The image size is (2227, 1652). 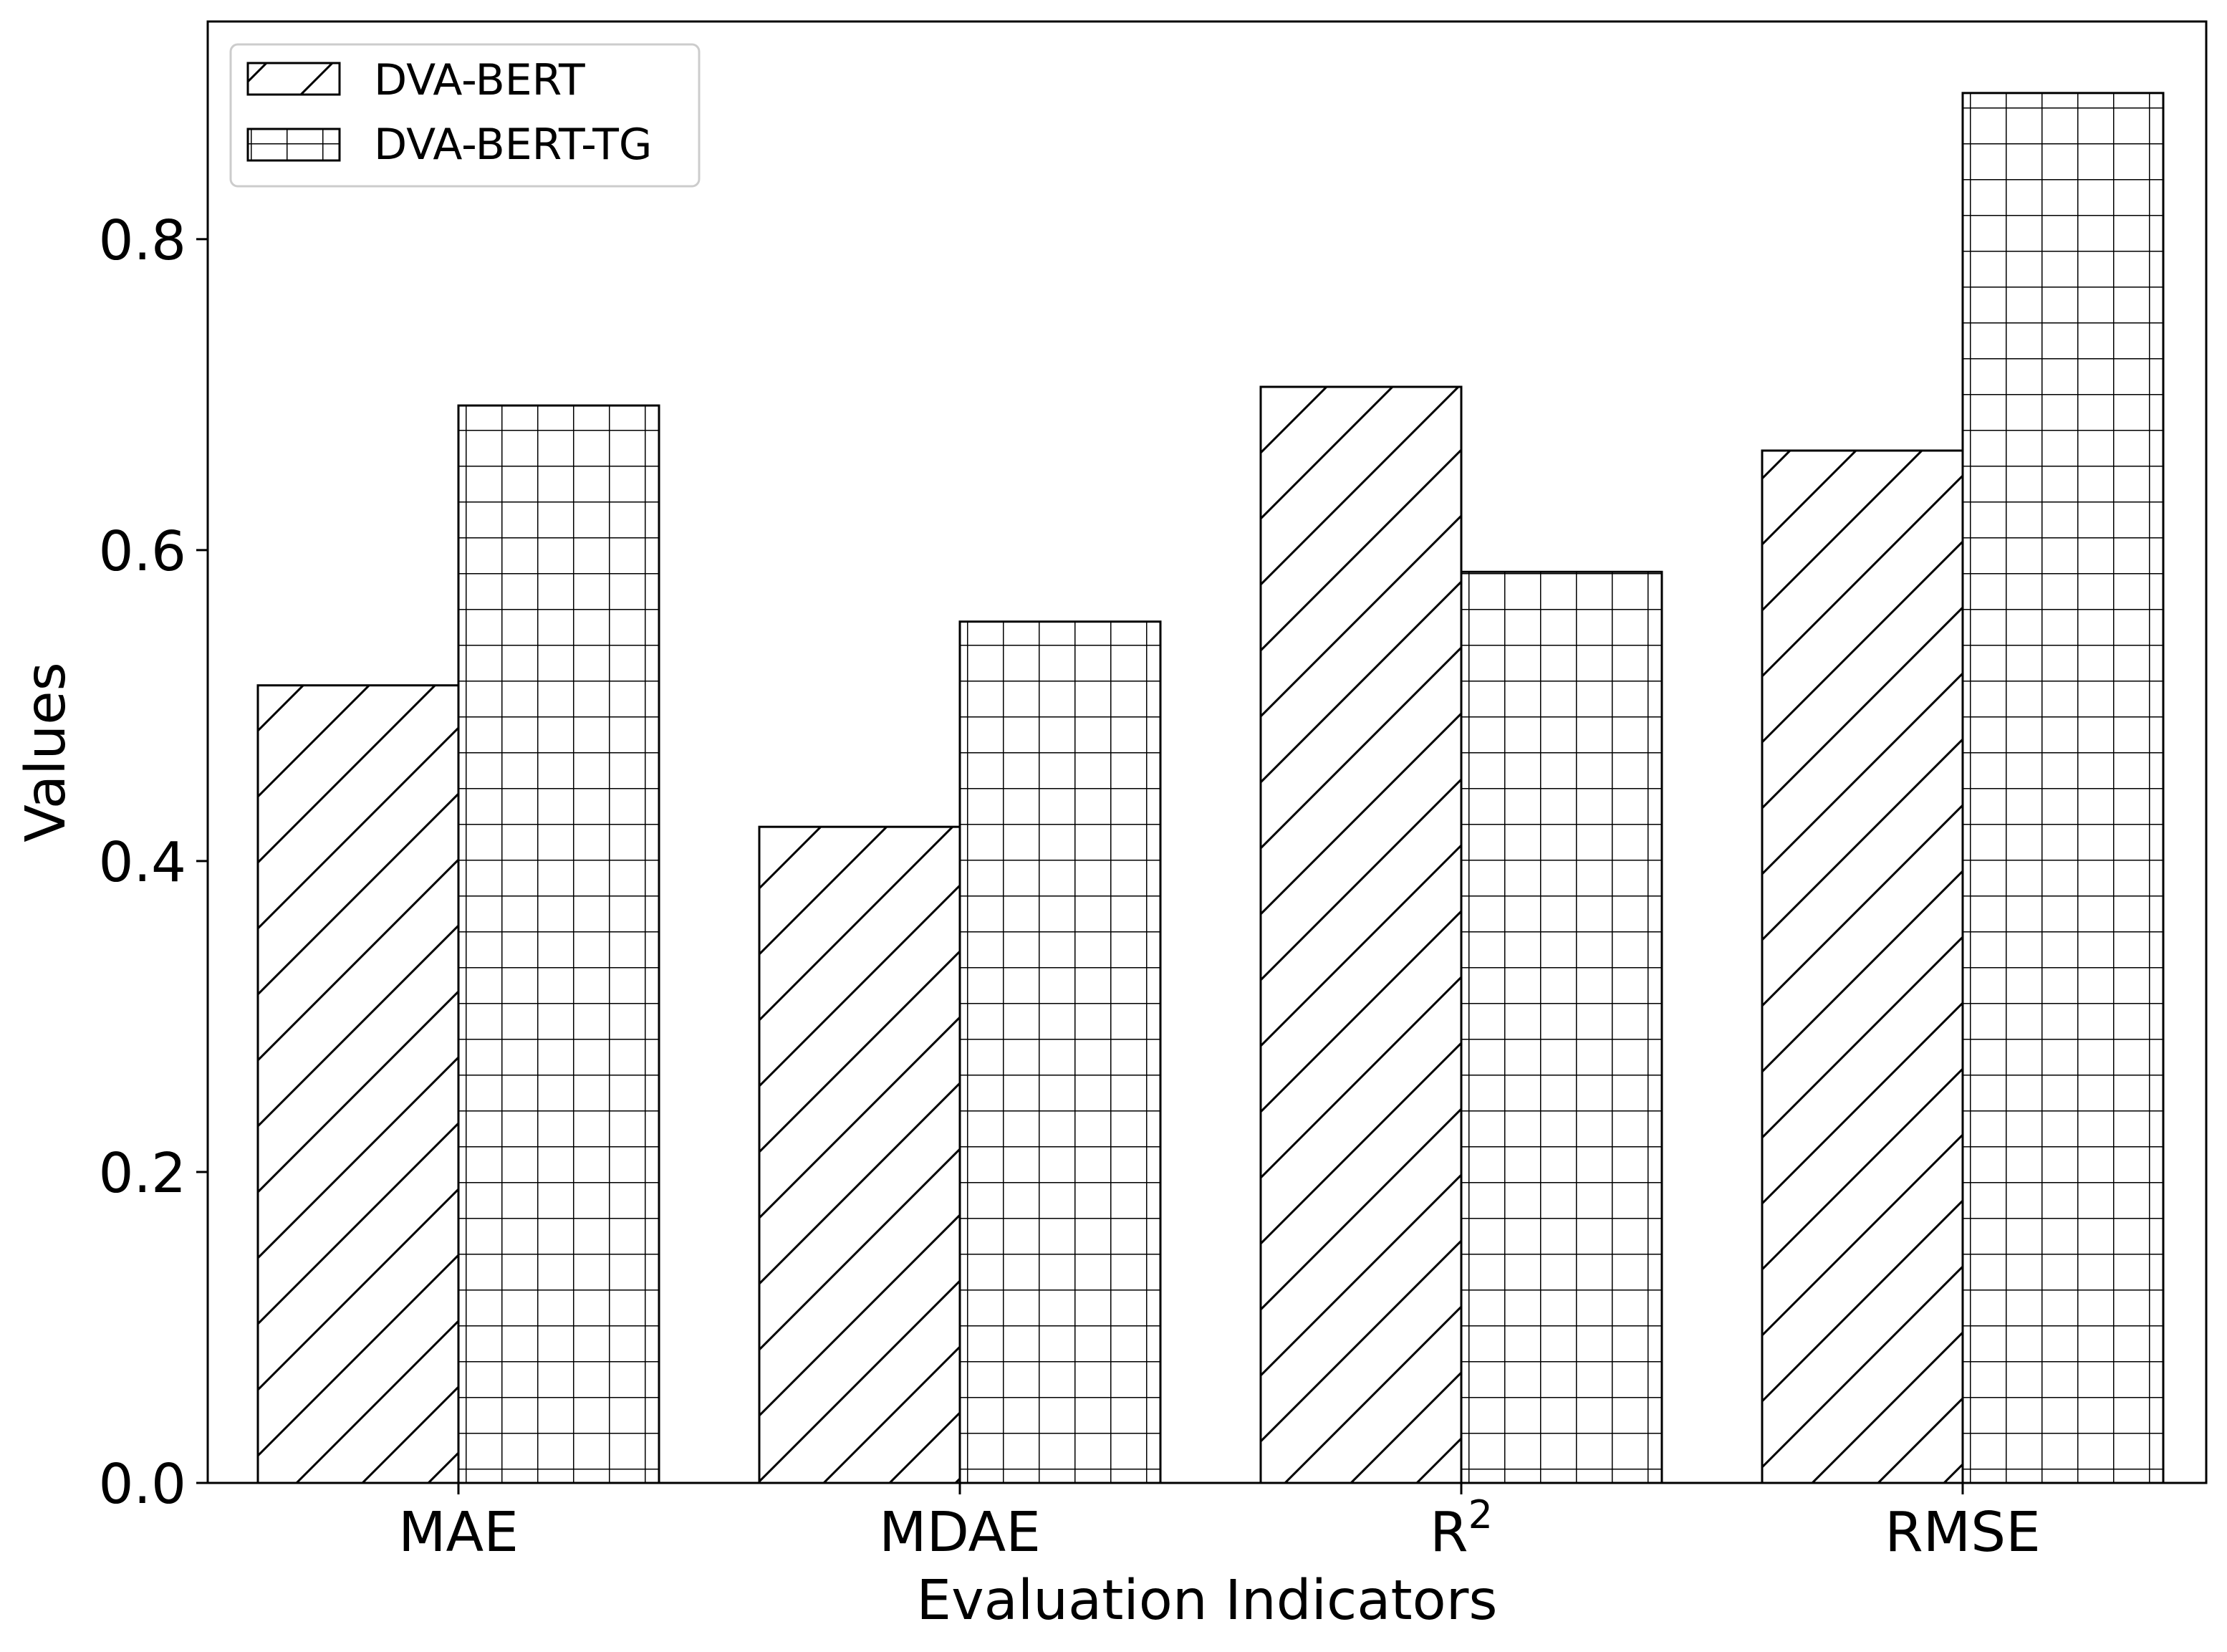 I want to click on y-tick-label: 0.6, so click(x=142, y=552).